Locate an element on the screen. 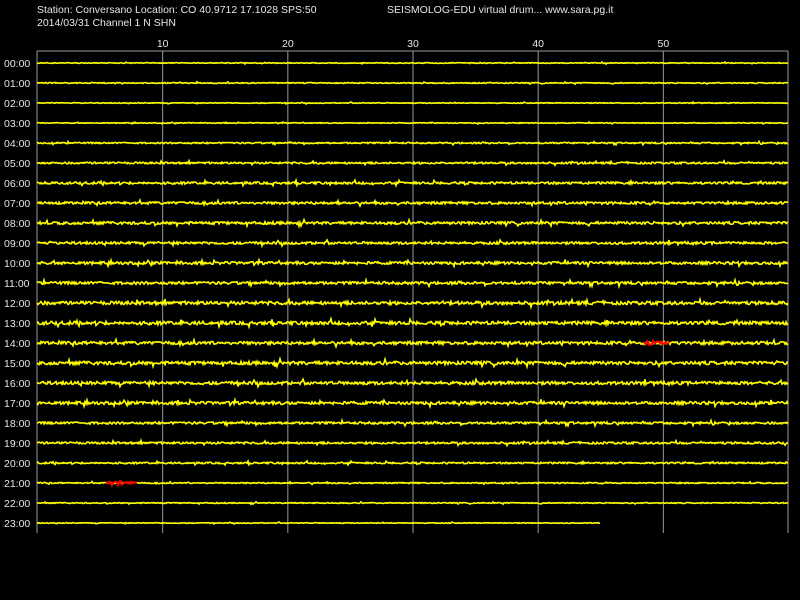 This screenshot has width=800, height=600. row-time-label: 16:00 is located at coordinates (17, 384).